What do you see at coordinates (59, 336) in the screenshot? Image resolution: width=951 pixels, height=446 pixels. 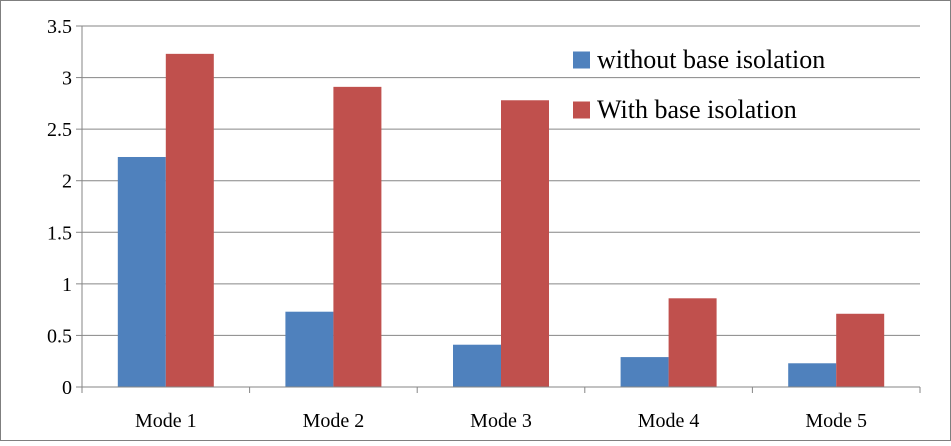 I see `y-tick-label: 0.5` at bounding box center [59, 336].